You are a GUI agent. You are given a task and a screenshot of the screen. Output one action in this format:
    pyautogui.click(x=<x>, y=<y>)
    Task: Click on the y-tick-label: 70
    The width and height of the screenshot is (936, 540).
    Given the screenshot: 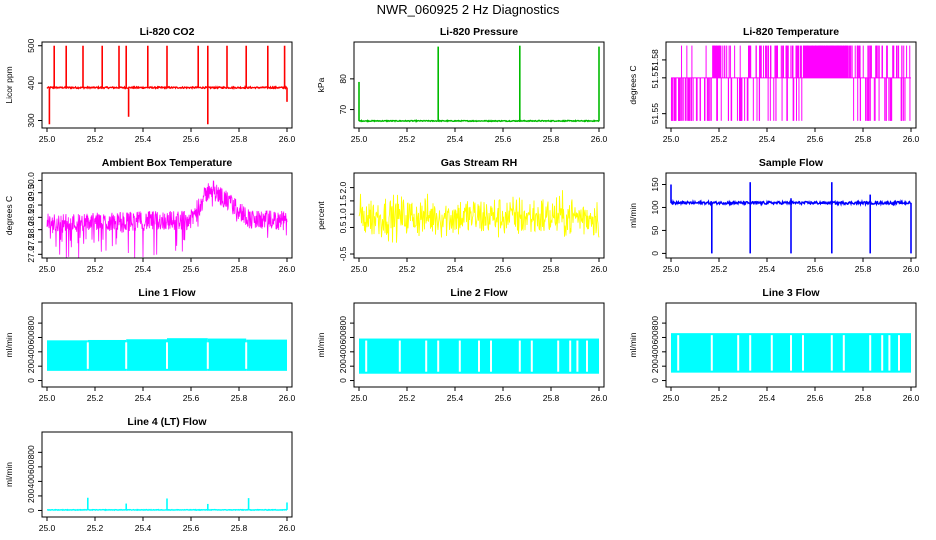 What is the action you would take?
    pyautogui.click(x=343, y=110)
    